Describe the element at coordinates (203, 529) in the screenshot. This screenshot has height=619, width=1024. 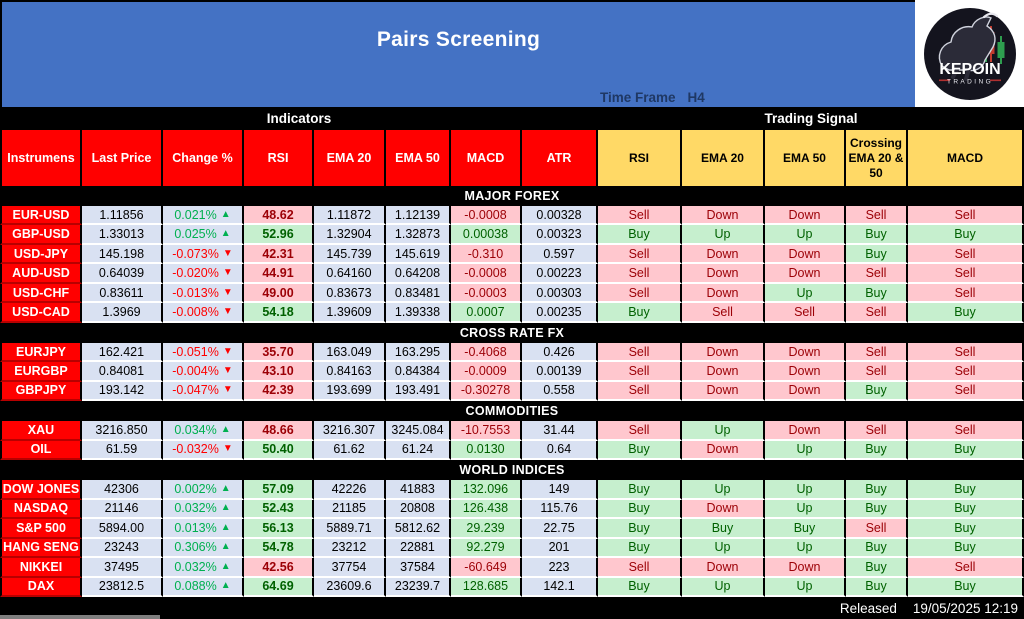
I see `change-cell: 0.013% ▲` at that location.